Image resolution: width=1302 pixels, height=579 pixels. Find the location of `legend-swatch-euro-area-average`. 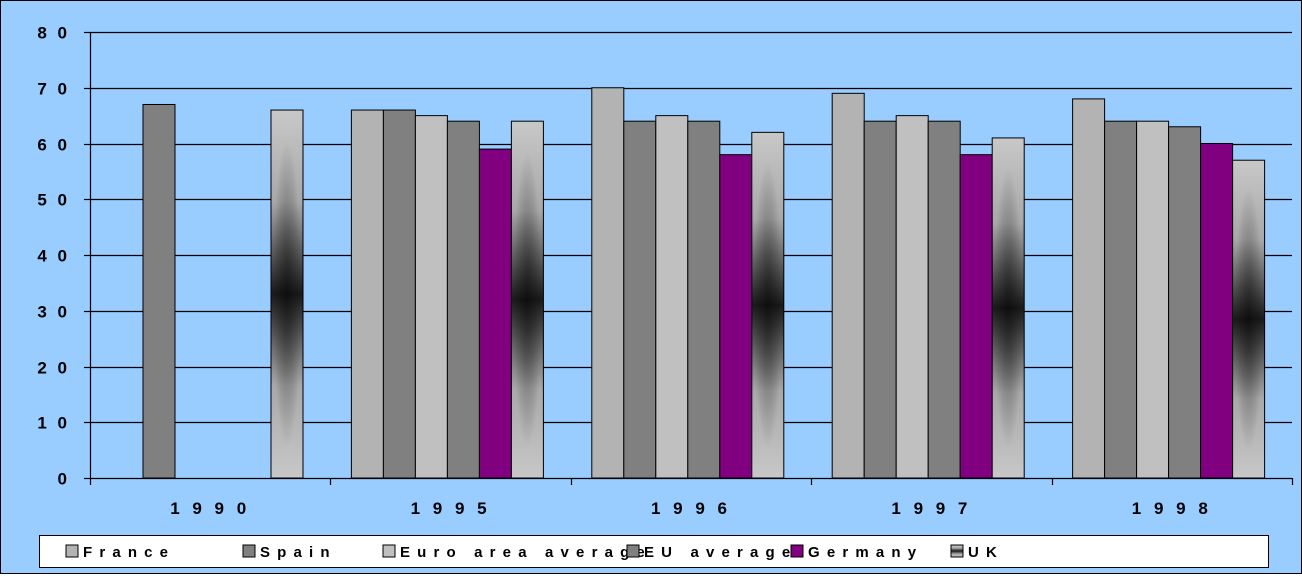

legend-swatch-euro-area-average is located at coordinates (389, 551).